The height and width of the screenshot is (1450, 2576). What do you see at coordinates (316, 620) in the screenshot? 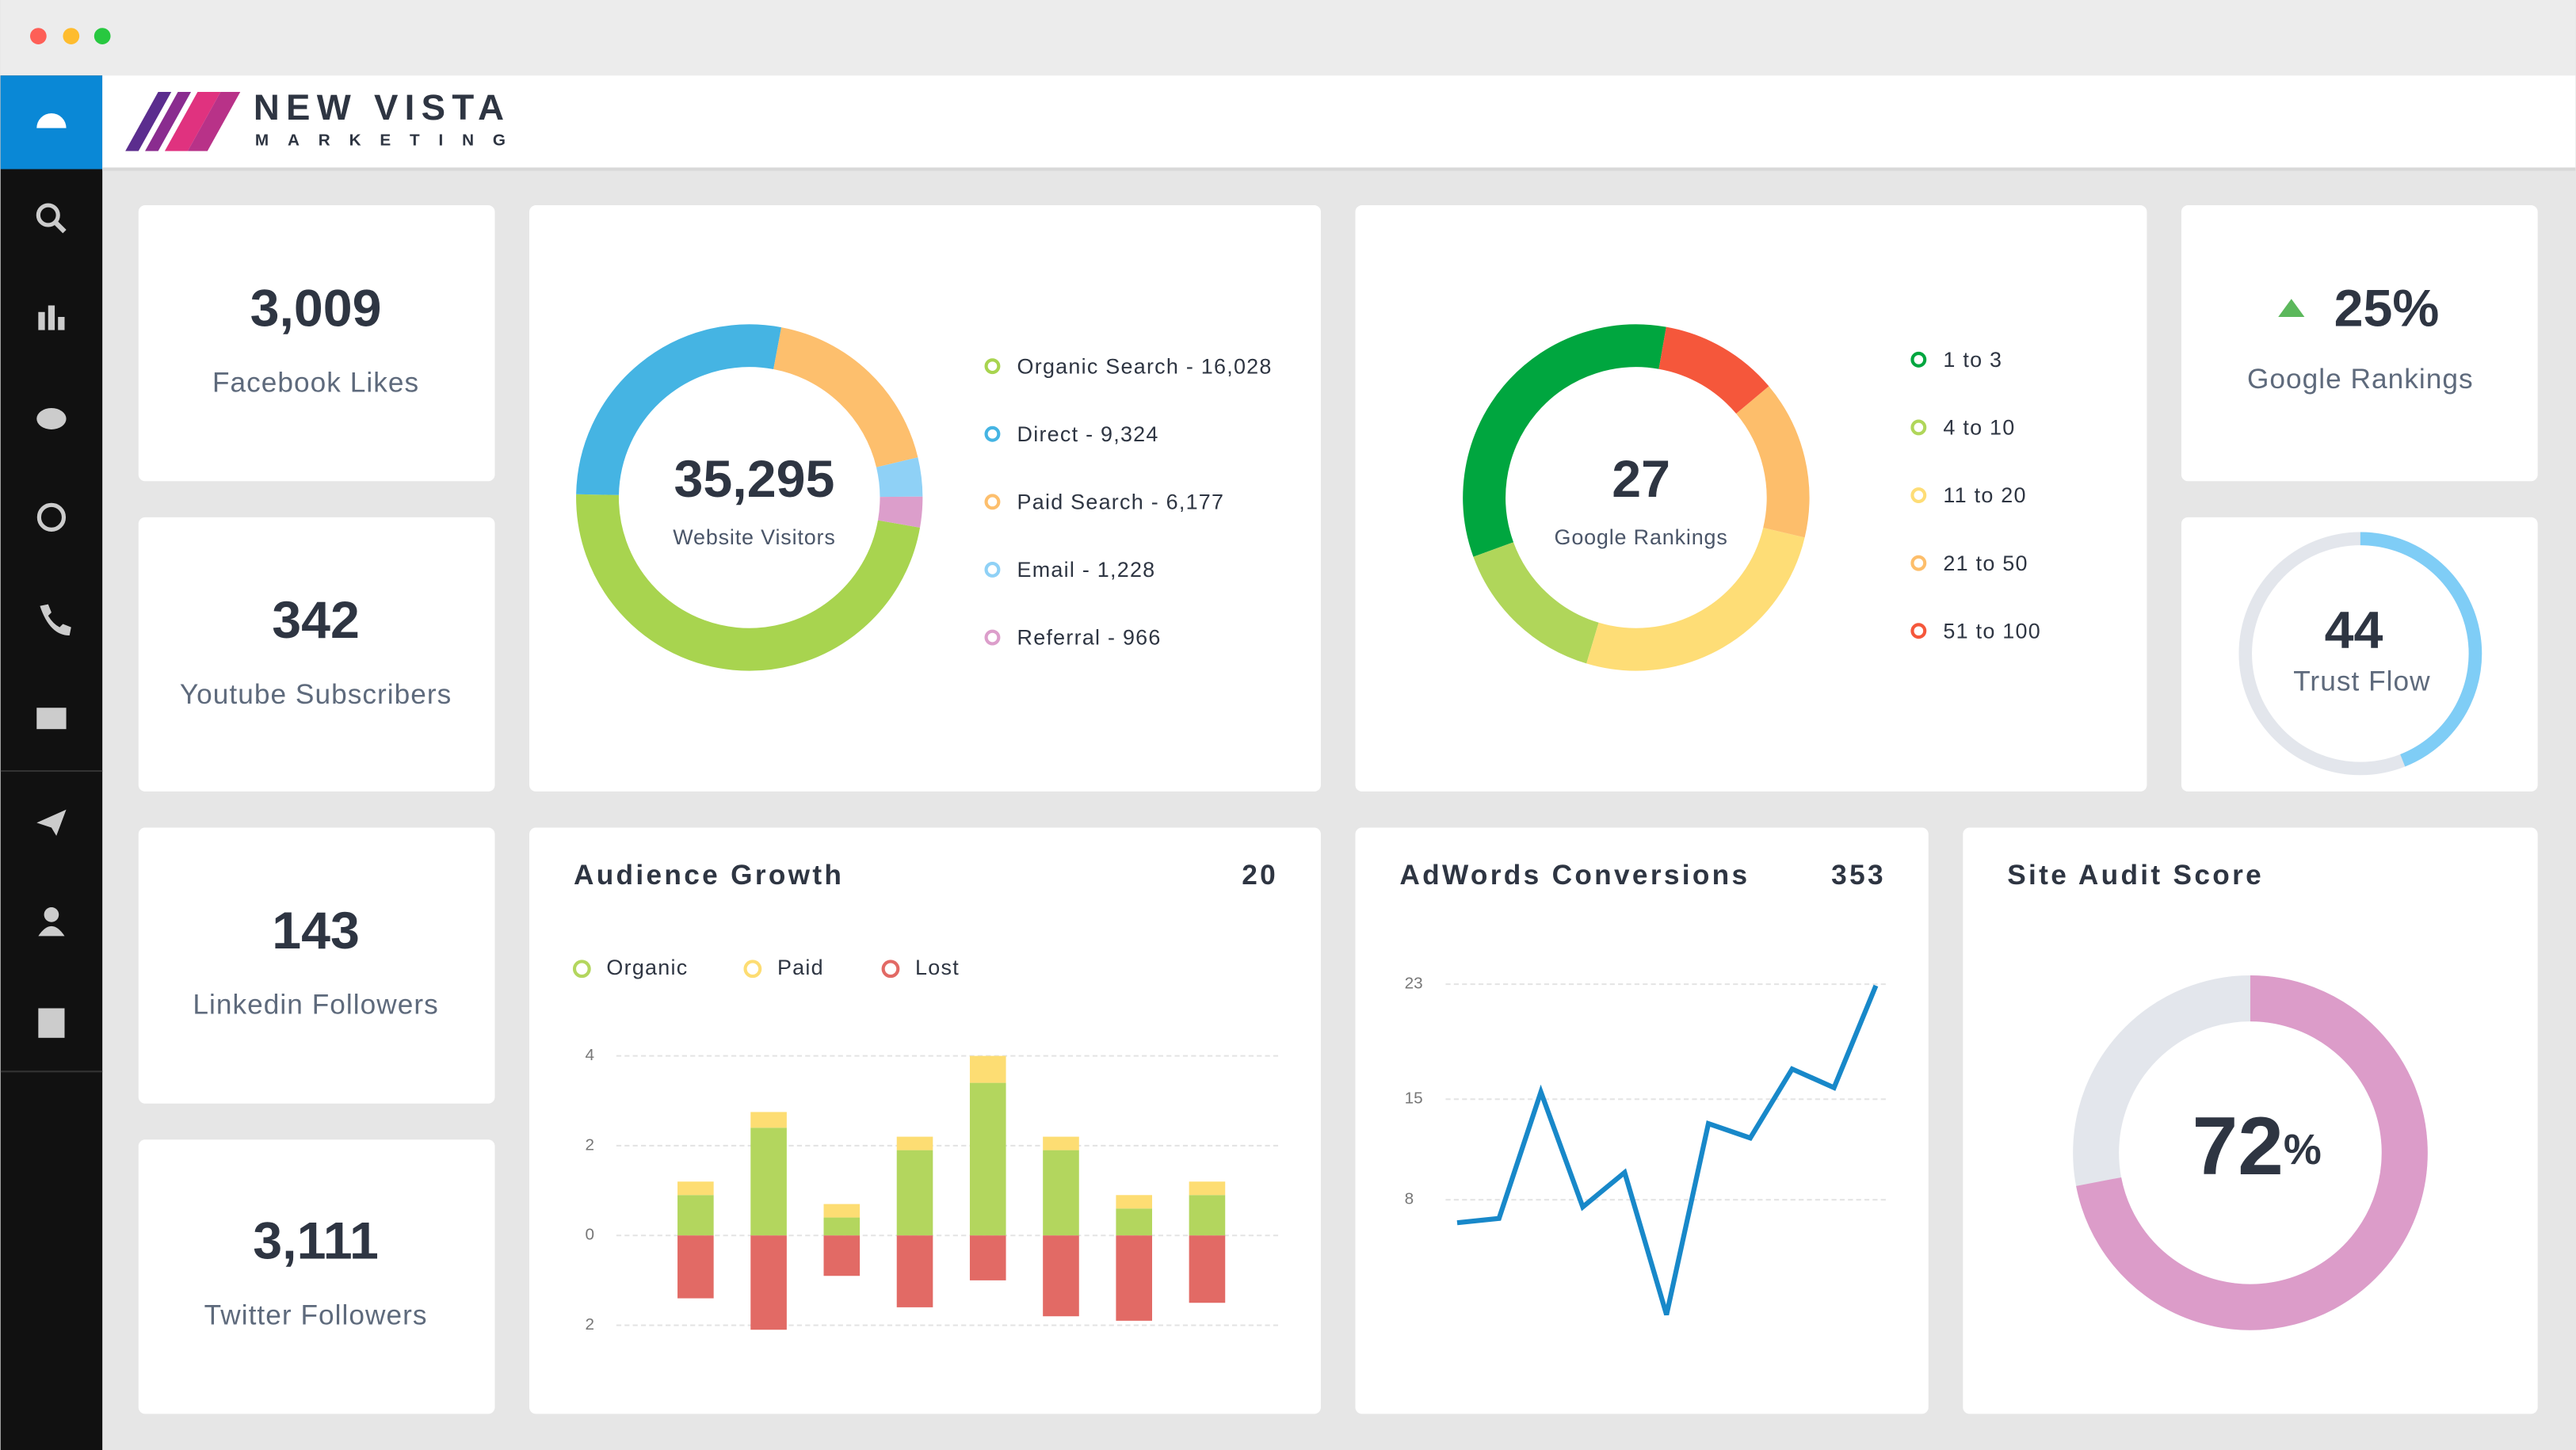
I see `stat-value: 342` at bounding box center [316, 620].